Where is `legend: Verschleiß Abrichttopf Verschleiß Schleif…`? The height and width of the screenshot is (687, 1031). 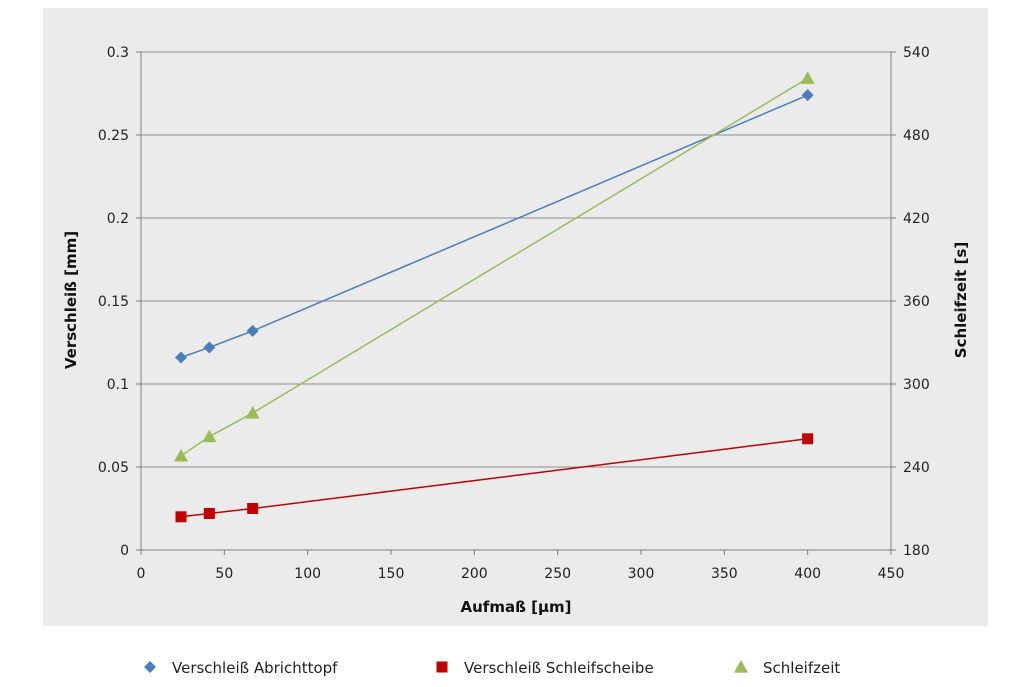
legend: Verschleiß Abrichttopf Verschleiß Schleif… is located at coordinates (492, 668).